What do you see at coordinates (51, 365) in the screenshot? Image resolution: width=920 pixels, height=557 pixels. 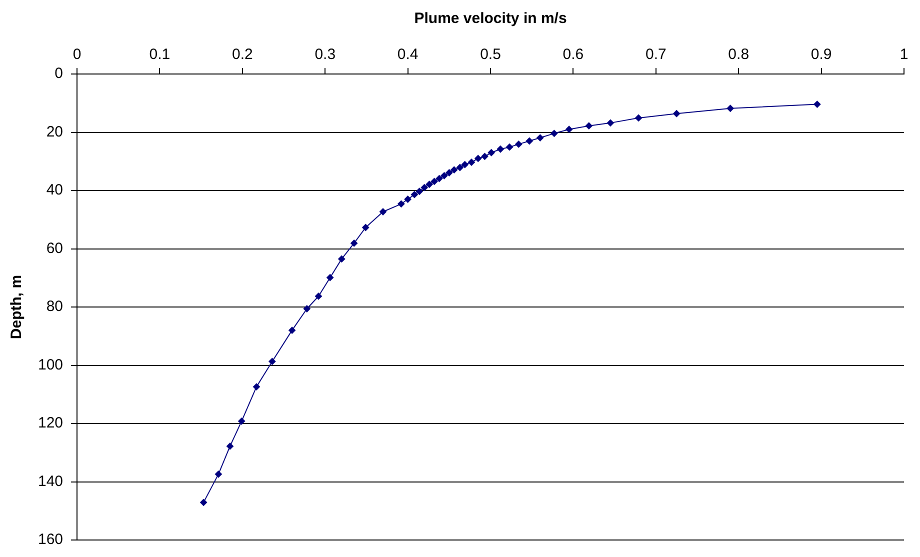 I see `y-tick-label: 100` at bounding box center [51, 365].